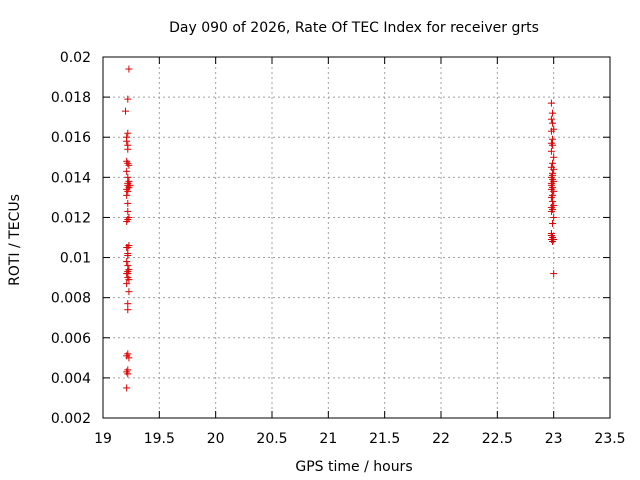 This screenshot has width=640, height=480. Describe the element at coordinates (441, 439) in the screenshot. I see `x-tick-label: 22` at that location.